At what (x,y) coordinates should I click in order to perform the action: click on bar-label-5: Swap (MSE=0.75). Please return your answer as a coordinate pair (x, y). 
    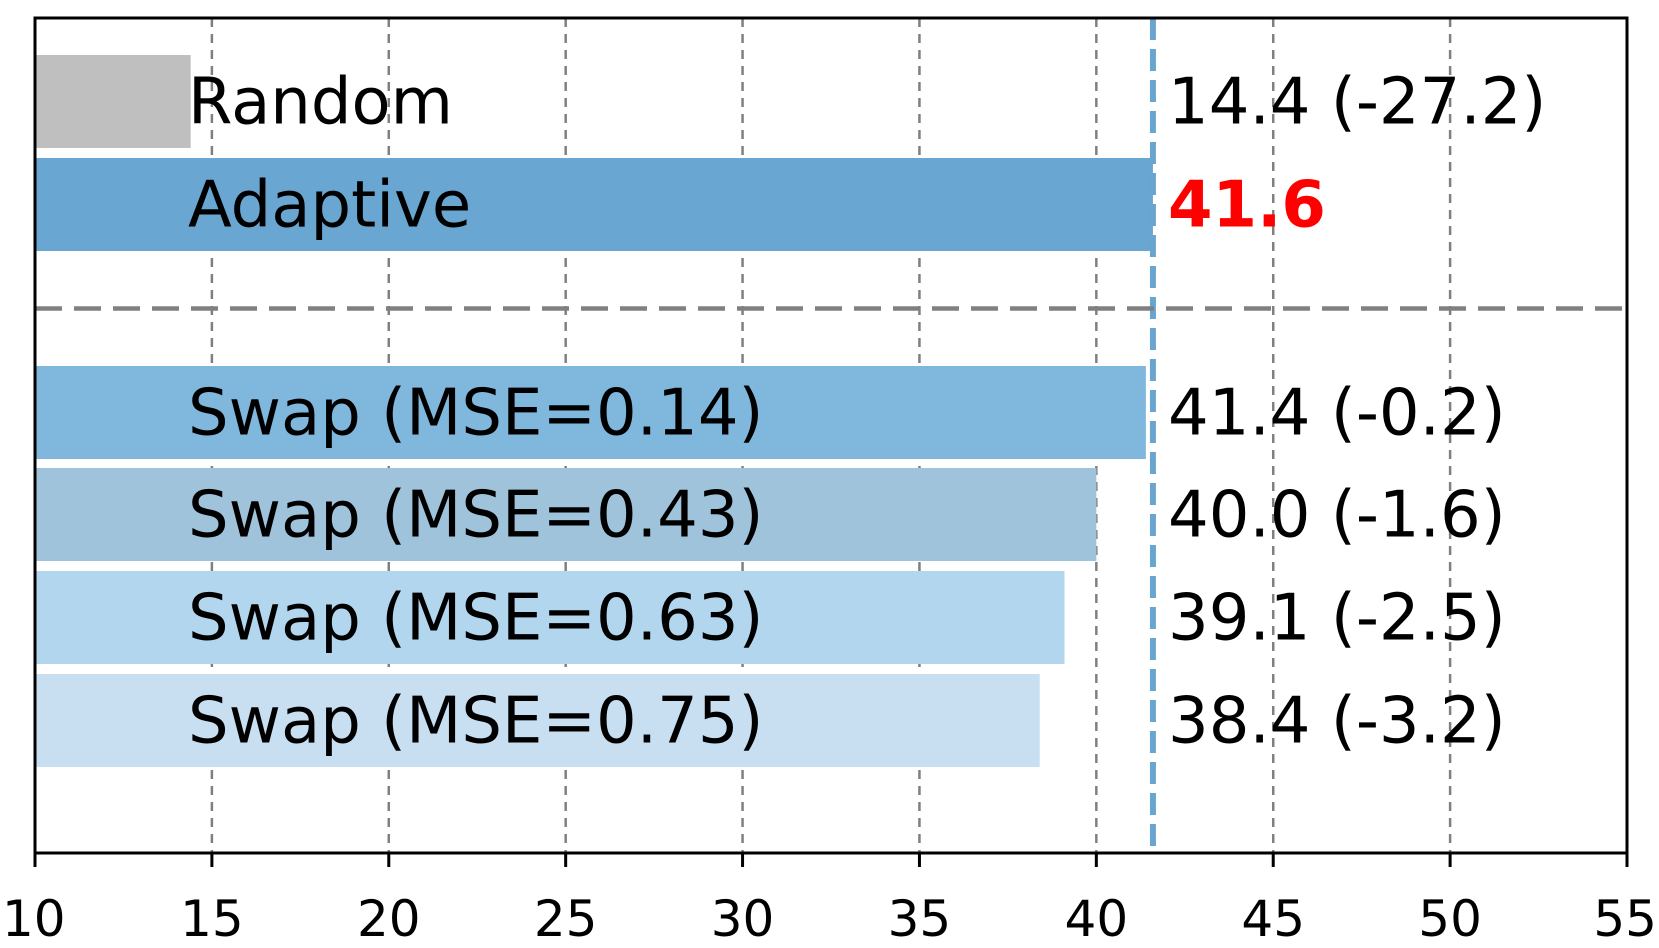
    Looking at the image, I should click on (476, 722).